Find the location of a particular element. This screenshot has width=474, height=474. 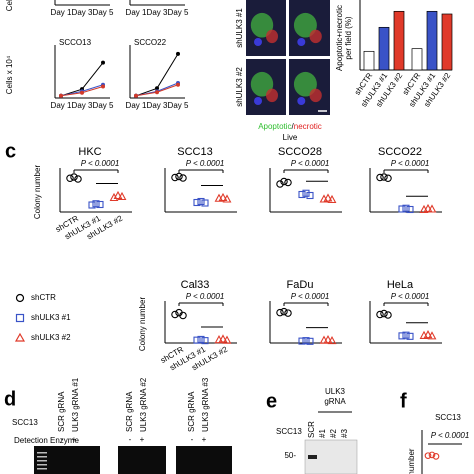

plot-title: FaDu is located at coordinates (300, 285).